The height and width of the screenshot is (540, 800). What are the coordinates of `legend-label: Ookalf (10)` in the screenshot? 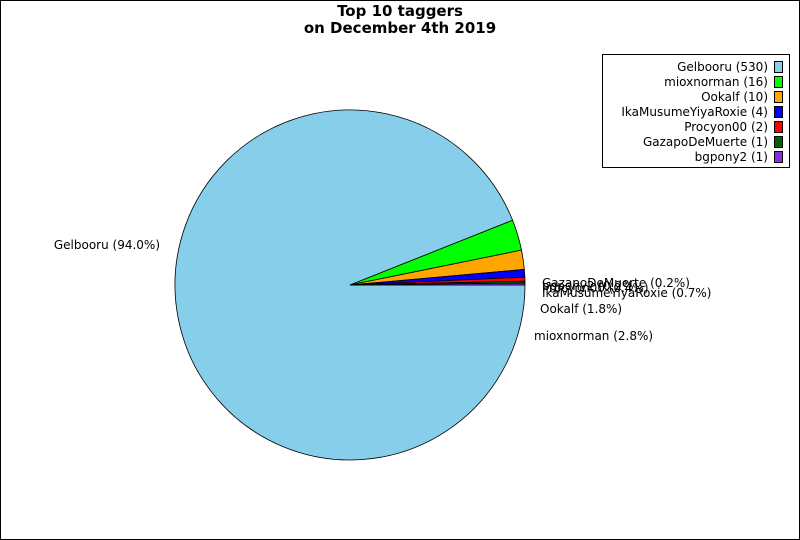 It's located at (734, 96).